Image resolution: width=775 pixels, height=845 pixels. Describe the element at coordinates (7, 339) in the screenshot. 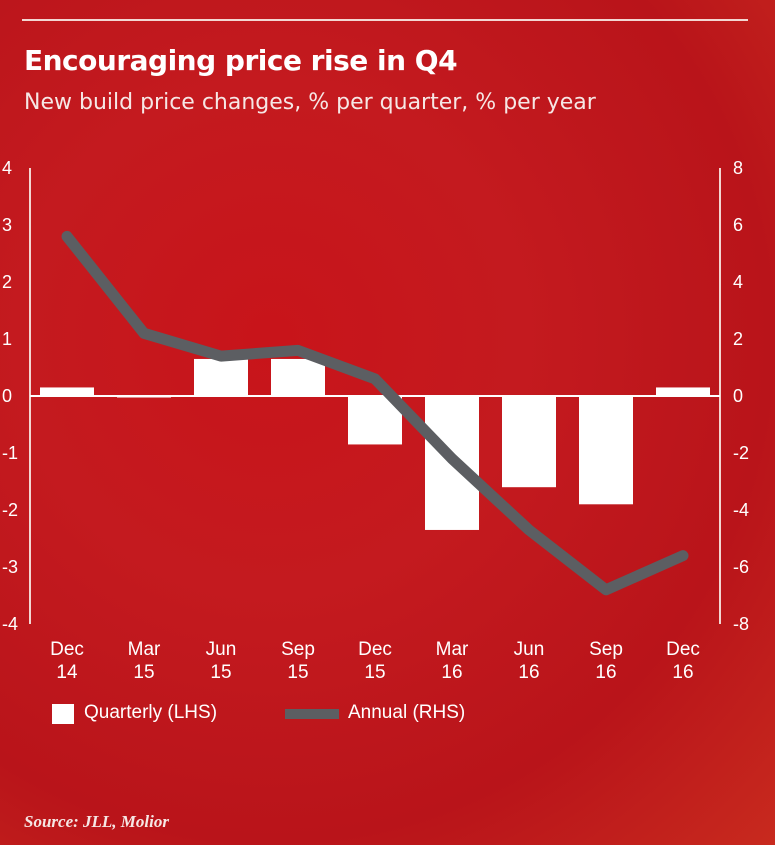

I see `y-left-tick-label: 1` at that location.